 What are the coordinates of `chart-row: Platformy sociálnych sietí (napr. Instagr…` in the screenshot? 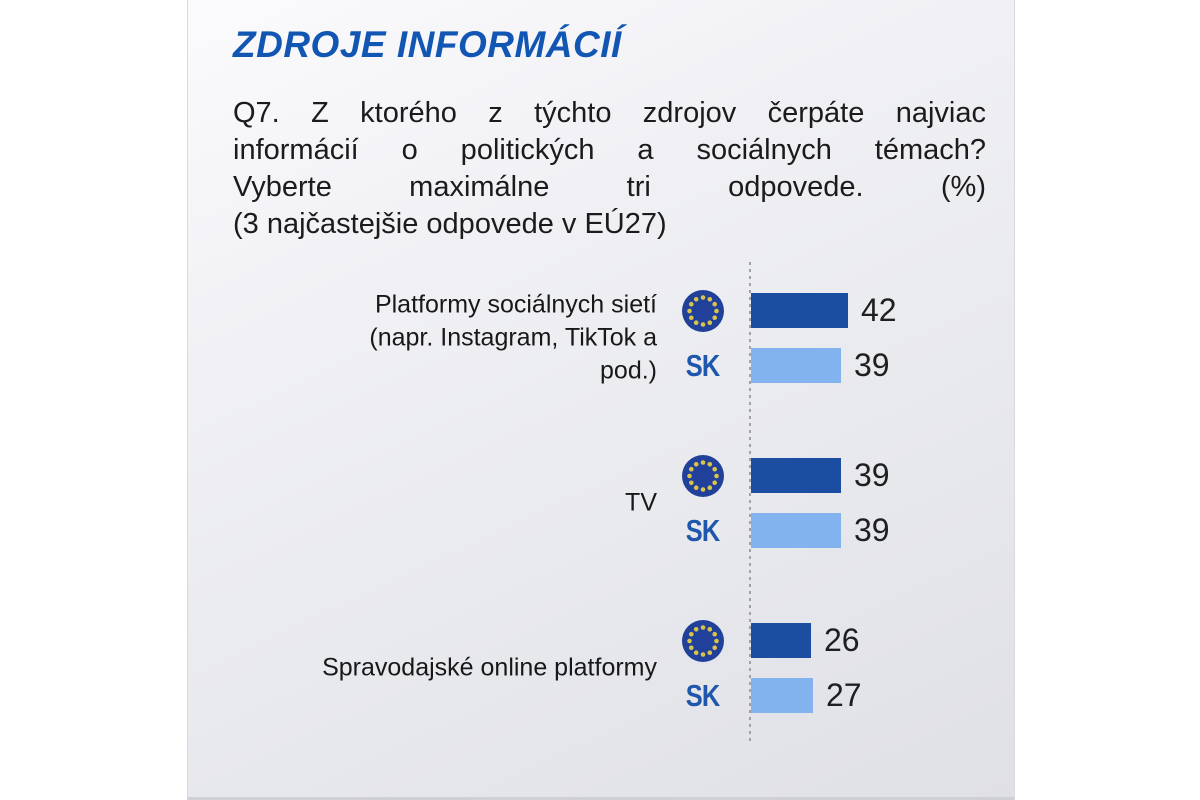 It's located at (601, 337).